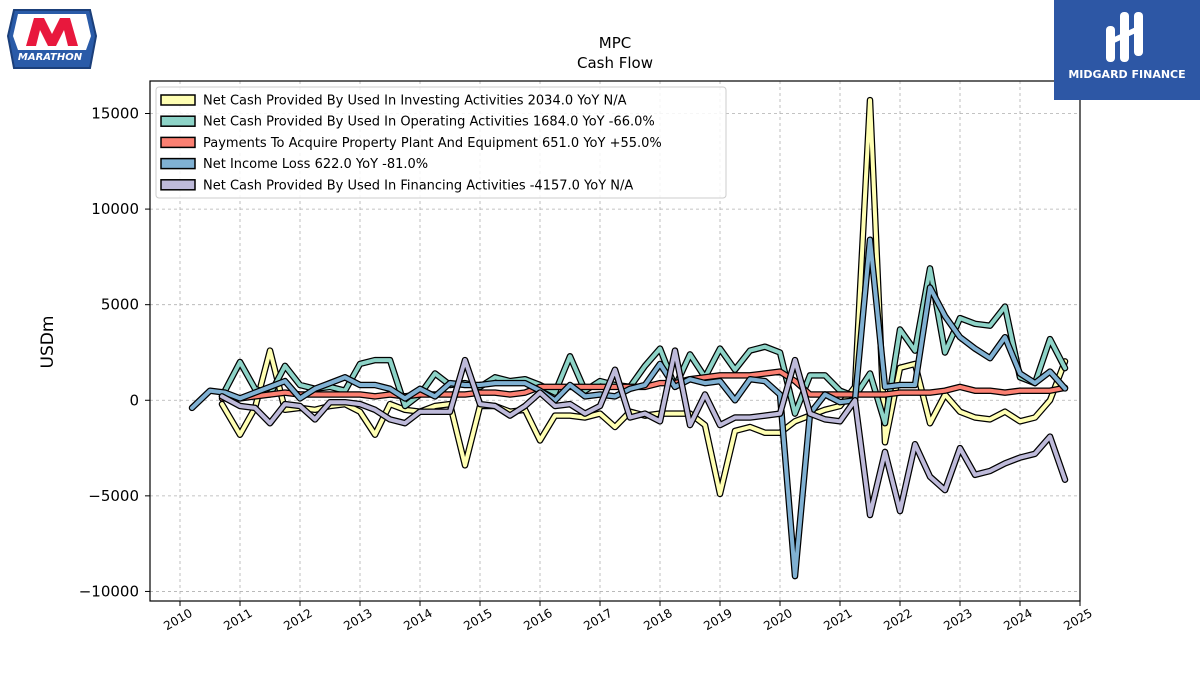 Image resolution: width=1200 pixels, height=675 pixels. Describe the element at coordinates (417, 619) in the screenshot. I see `x-tick-label: 2014` at that location.